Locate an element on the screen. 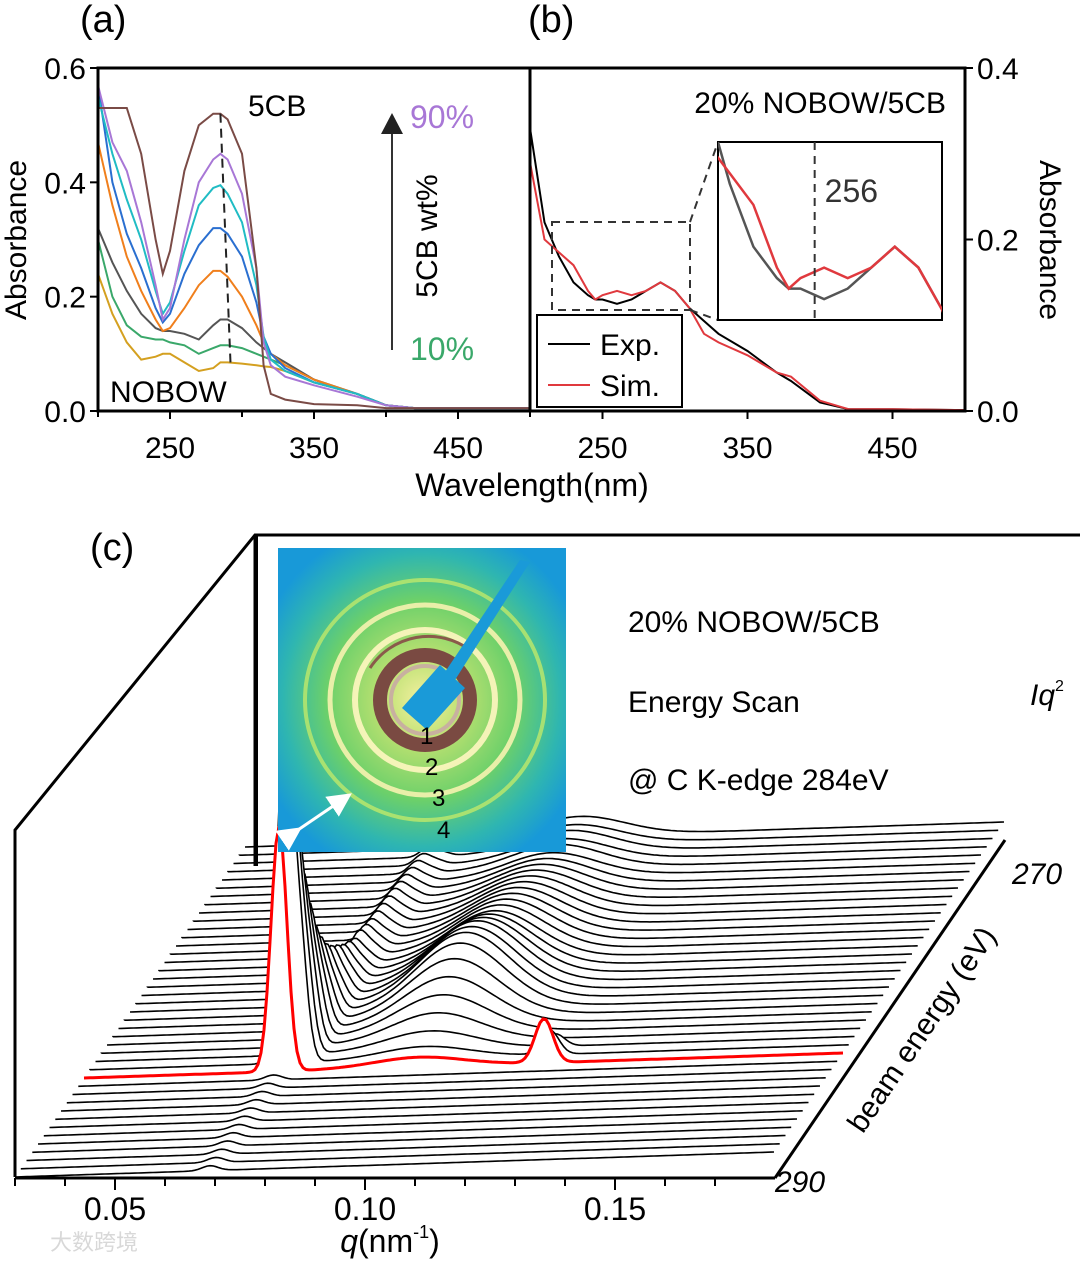 This screenshot has height=1261, width=1080. label-5cb: 5CB is located at coordinates (277, 106).